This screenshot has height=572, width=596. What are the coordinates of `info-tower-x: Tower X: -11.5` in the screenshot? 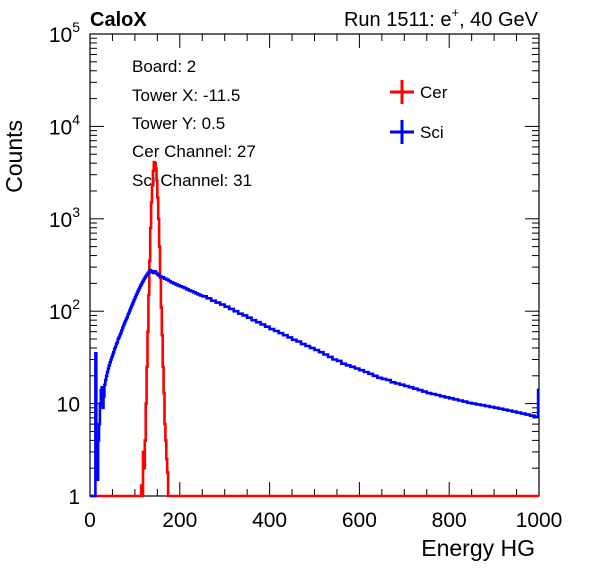 It's located at (186, 95).